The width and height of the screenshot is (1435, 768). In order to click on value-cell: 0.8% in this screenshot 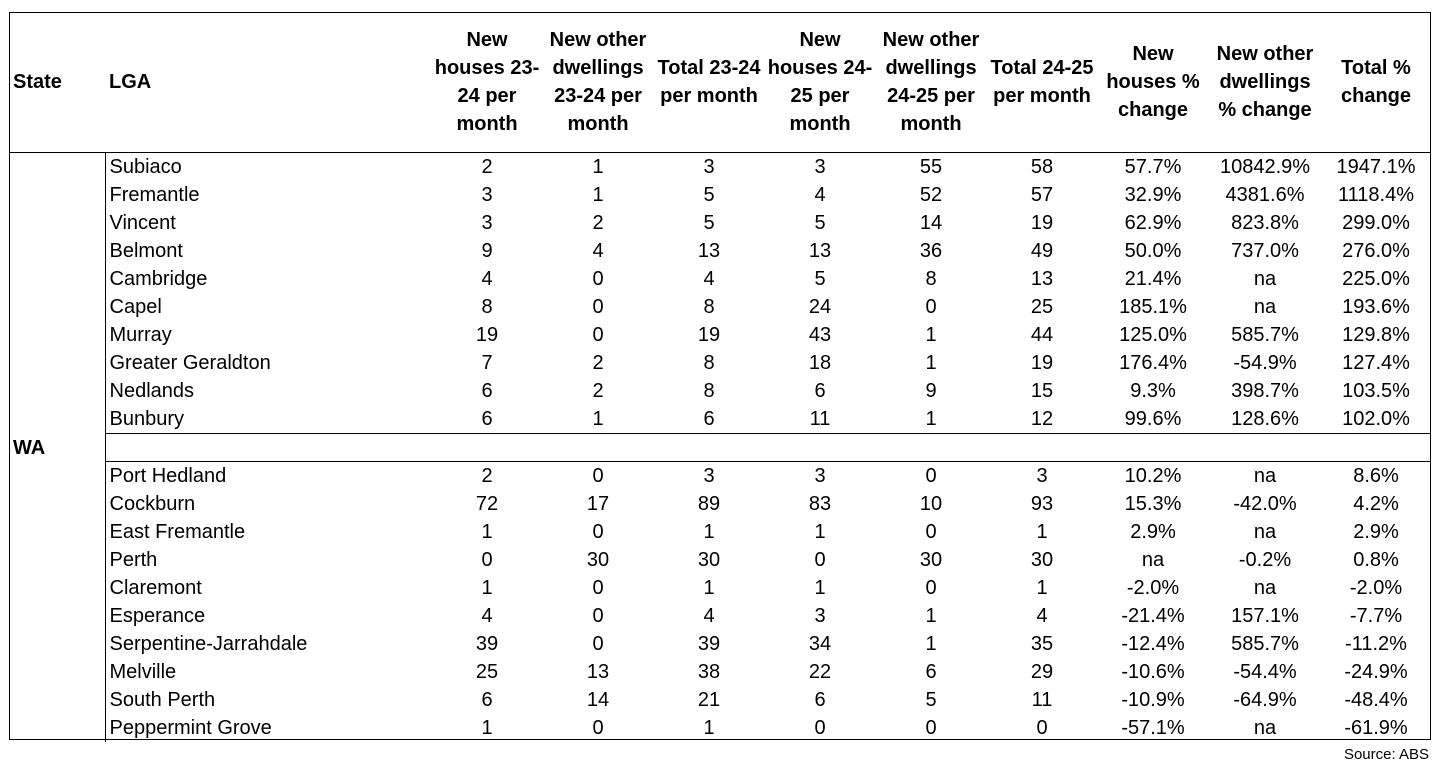, I will do `click(1376, 560)`.